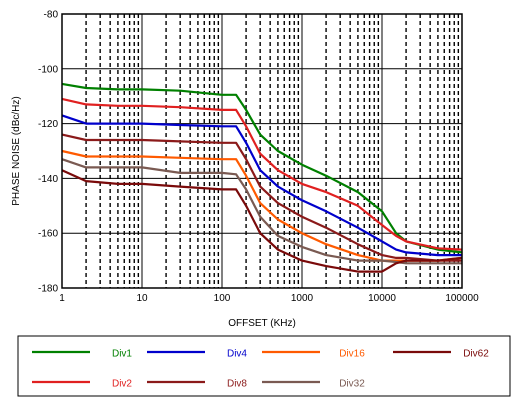  What do you see at coordinates (382, 298) in the screenshot?
I see `x-tick-label: 10000` at bounding box center [382, 298].